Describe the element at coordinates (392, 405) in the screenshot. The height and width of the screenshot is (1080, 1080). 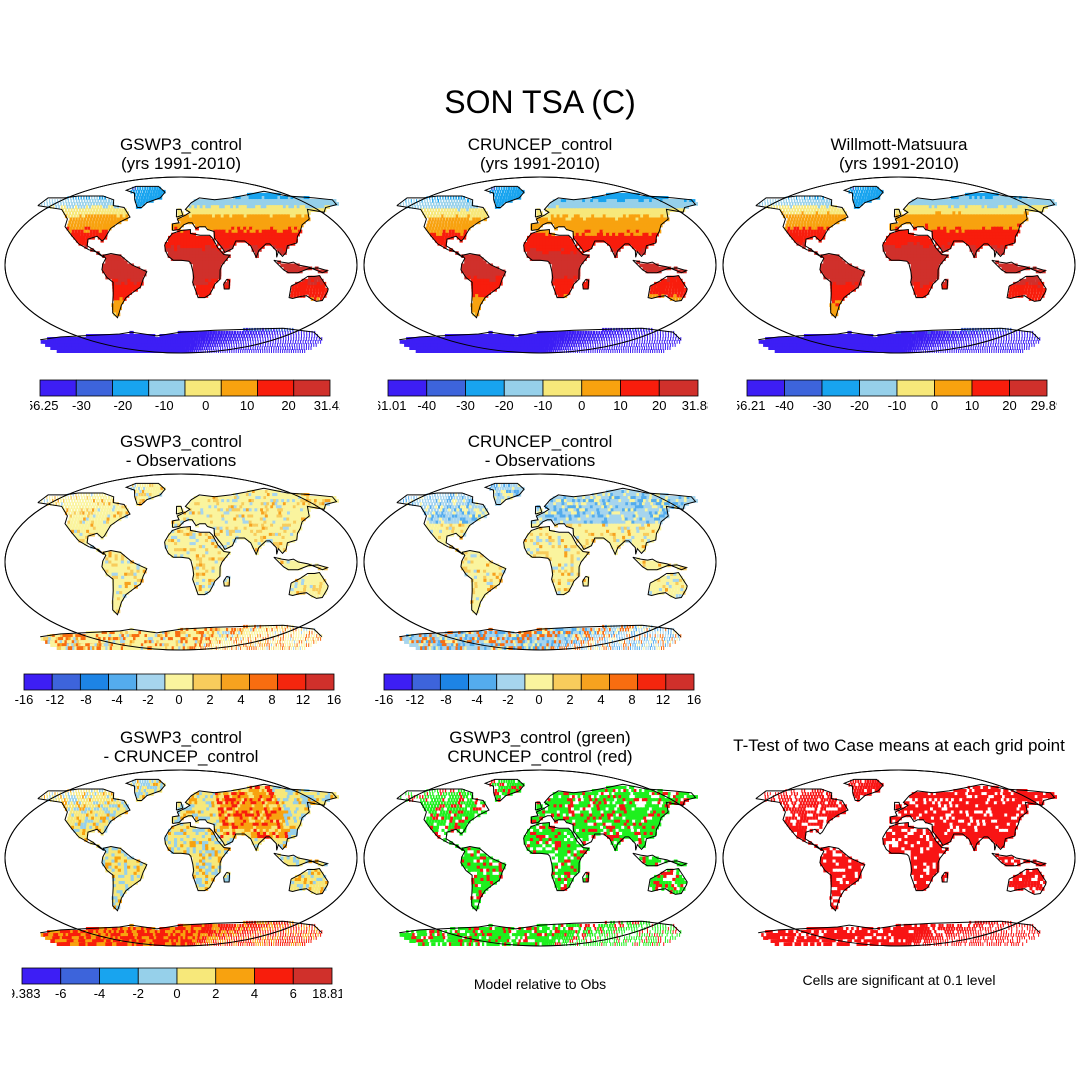
I see `colorbar-tick-label: -61.01` at that location.